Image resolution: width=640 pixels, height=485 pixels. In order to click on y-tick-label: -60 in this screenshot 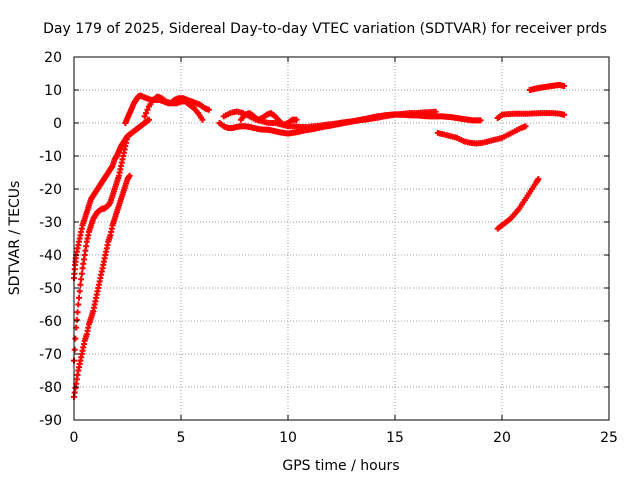, I will do `click(50, 322)`.